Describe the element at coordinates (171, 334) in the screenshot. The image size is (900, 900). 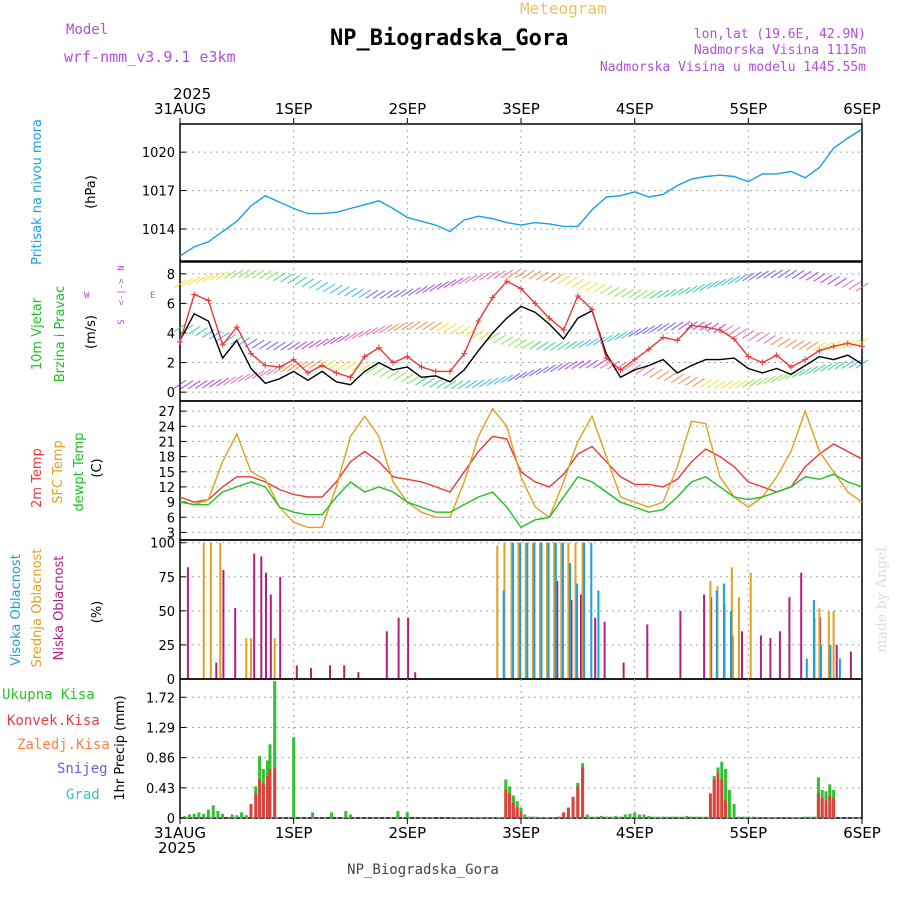
I see `ytick-label: 4` at that location.